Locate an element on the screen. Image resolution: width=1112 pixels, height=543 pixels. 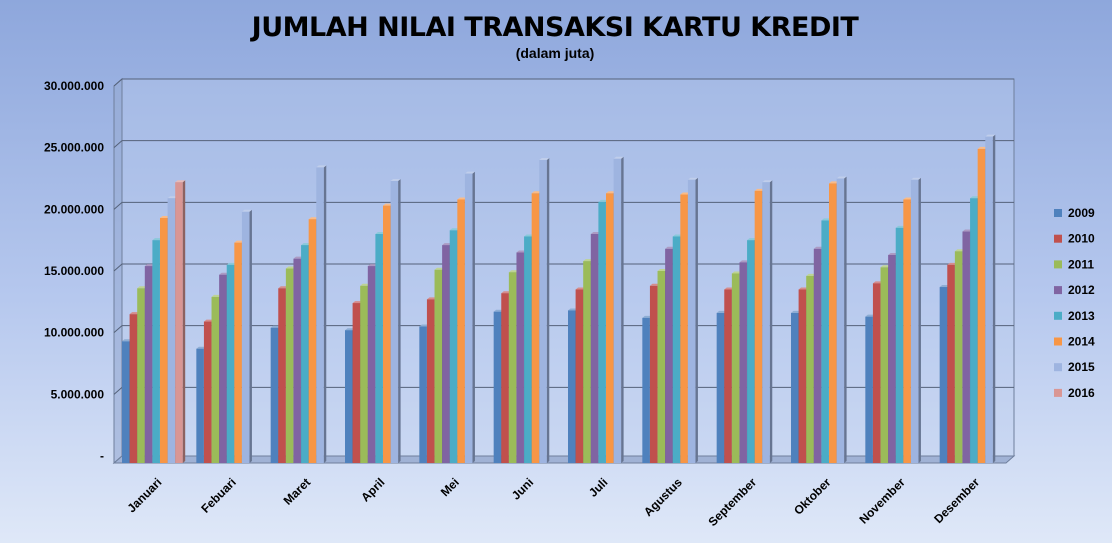
legend-label: 2014 is located at coordinates (1081, 342).